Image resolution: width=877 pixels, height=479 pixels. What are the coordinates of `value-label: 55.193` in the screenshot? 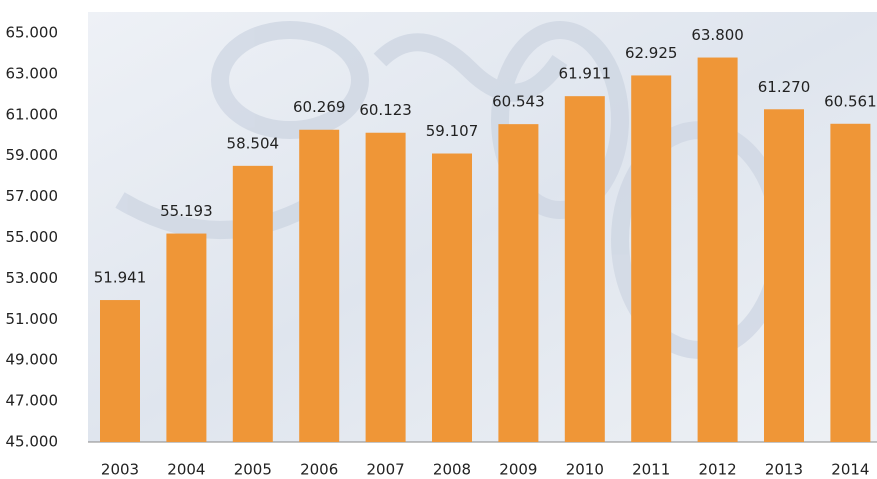 It's located at (186, 211).